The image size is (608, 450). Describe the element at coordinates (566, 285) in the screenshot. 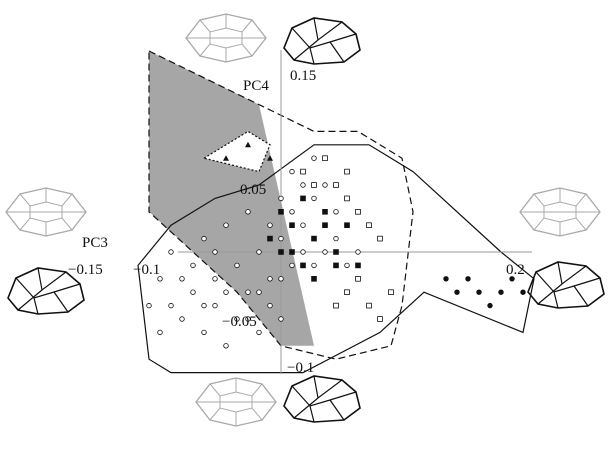

I see `right-skull-lateral-icon` at that location.